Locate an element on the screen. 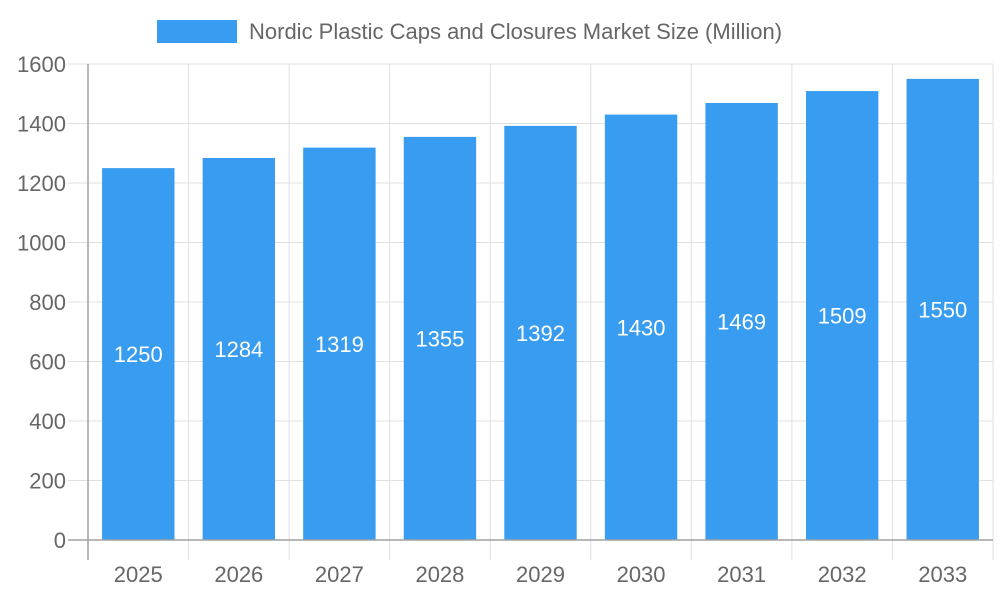 The image size is (1000, 605). bar-value-label: 1550 is located at coordinates (942, 309).